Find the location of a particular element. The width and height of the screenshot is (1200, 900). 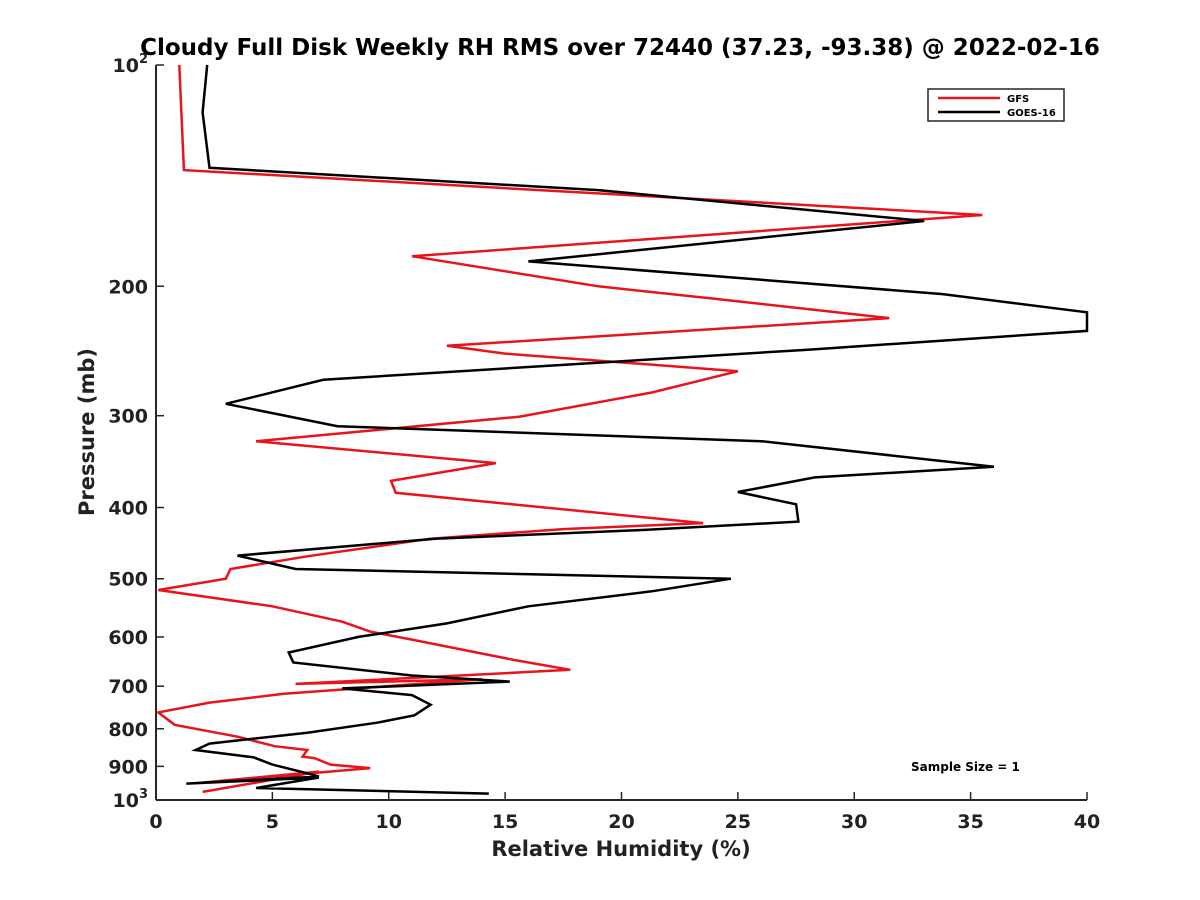

y-tick-label: 600 is located at coordinates (128, 638).